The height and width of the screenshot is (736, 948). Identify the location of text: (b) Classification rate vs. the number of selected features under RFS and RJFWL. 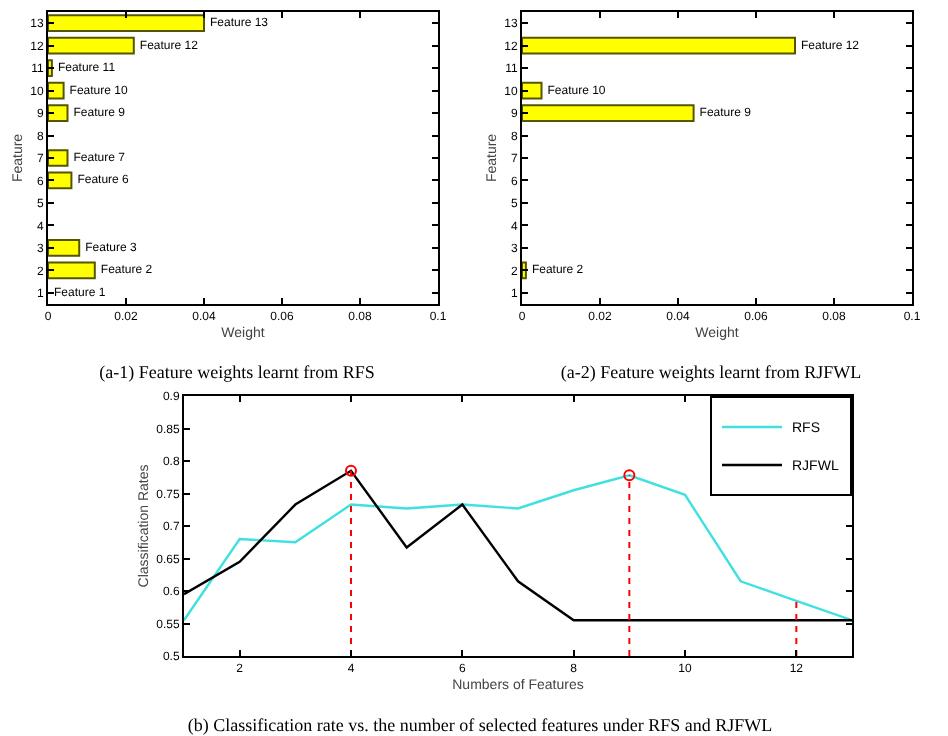
(480, 724).